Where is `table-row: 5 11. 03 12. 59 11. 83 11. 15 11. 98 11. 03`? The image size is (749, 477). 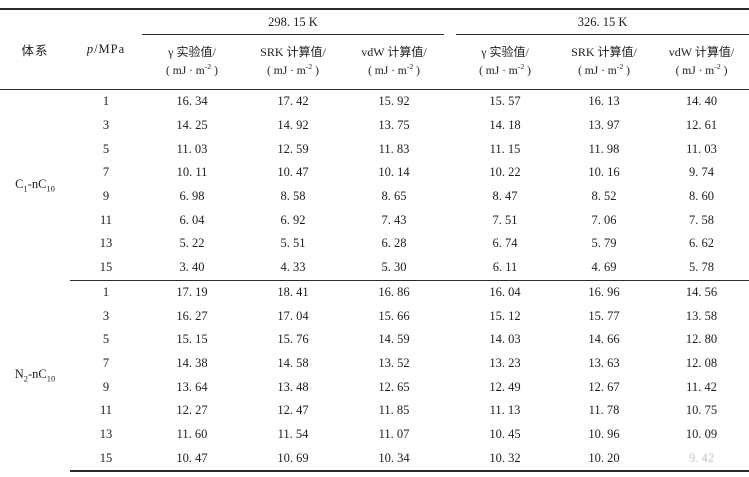
table-row: 5 11. 03 12. 59 11. 83 11. 15 11. 98 11. 03 is located at coordinates (374, 149).